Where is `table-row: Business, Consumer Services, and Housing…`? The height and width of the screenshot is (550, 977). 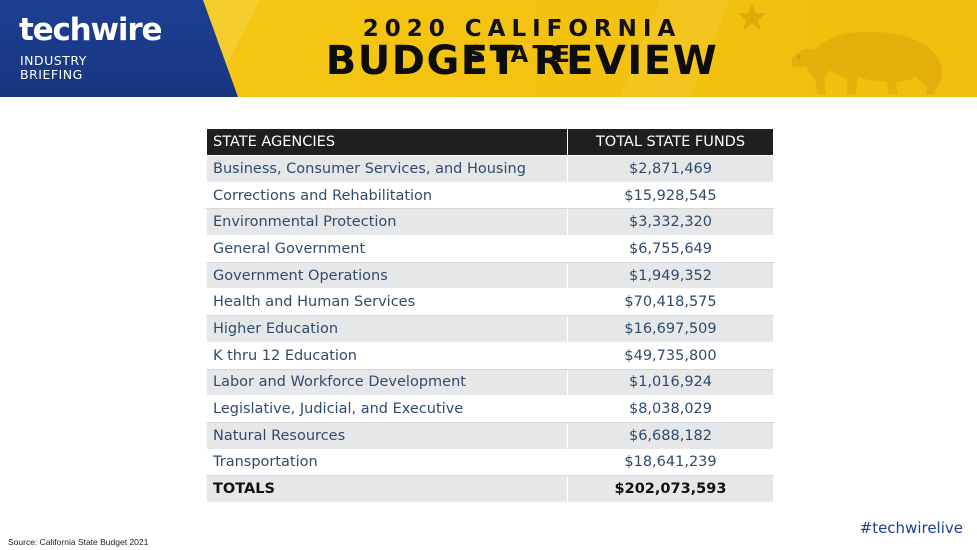 table-row: Business, Consumer Services, and Housing… is located at coordinates (490, 169).